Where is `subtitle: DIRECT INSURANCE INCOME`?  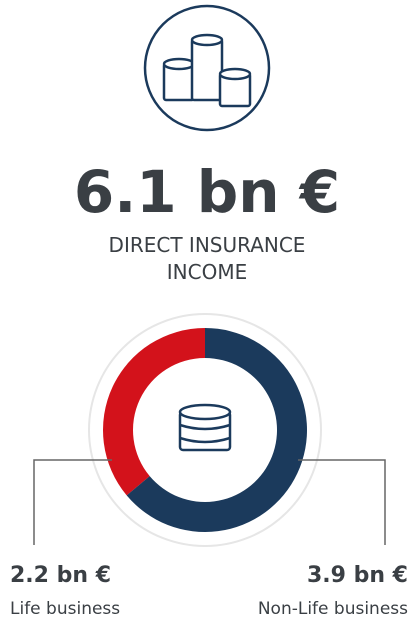 subtitle: DIRECT INSURANCE INCOME is located at coordinates (207, 258).